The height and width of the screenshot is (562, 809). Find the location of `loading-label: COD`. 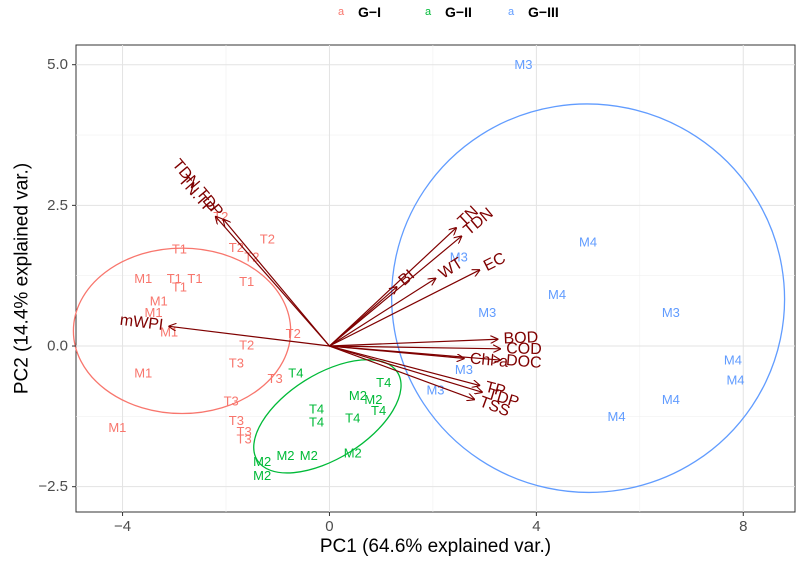

loading-label: COD is located at coordinates (524, 349).